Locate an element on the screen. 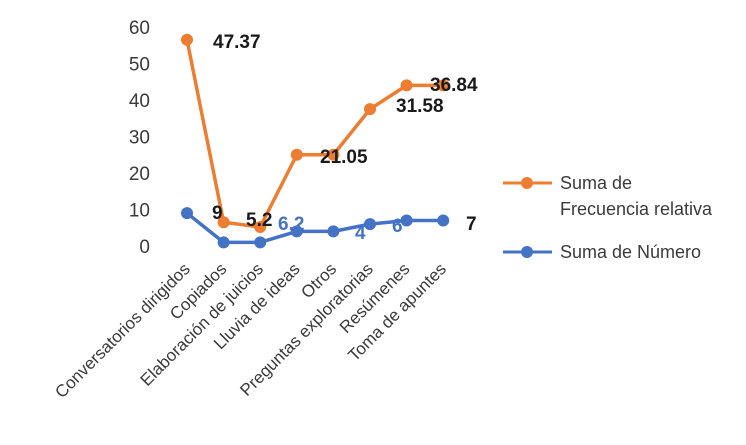 The width and height of the screenshot is (746, 445). y-tick-label: 60 is located at coordinates (139, 28).